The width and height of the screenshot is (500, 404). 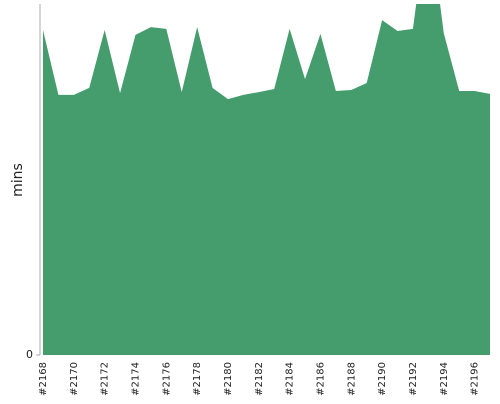 What do you see at coordinates (29, 354) in the screenshot?
I see `y-tick-label: 0` at bounding box center [29, 354].